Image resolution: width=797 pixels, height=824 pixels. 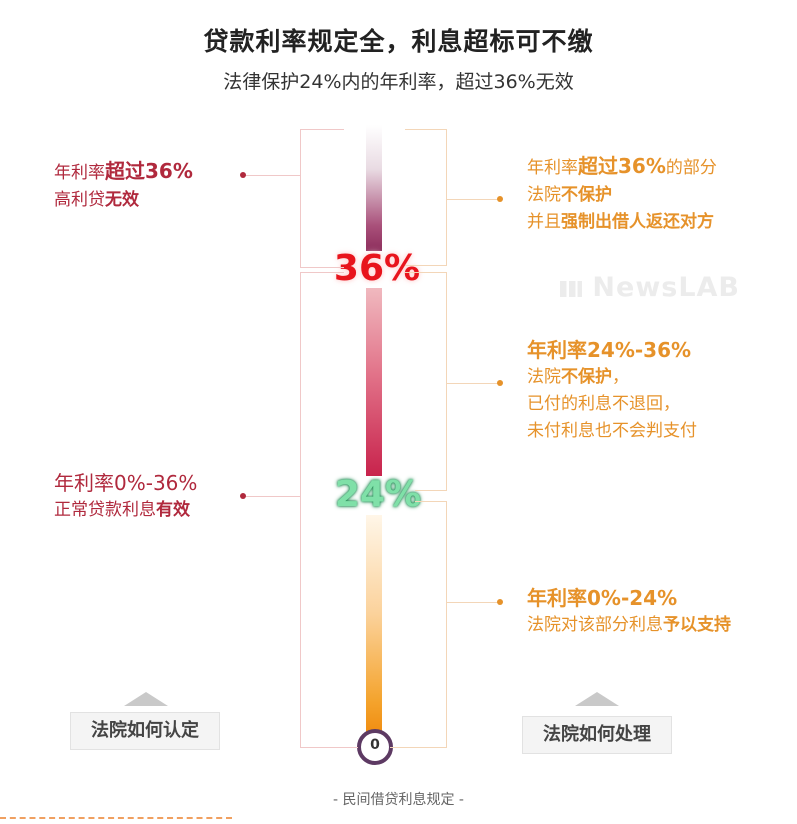 What do you see at coordinates (657, 391) in the screenshot?
I see `right-middle-note: 年利率24%-36% 法院不保护， 已付的利息不退回， 未付利息也不会判支付` at bounding box center [657, 391].